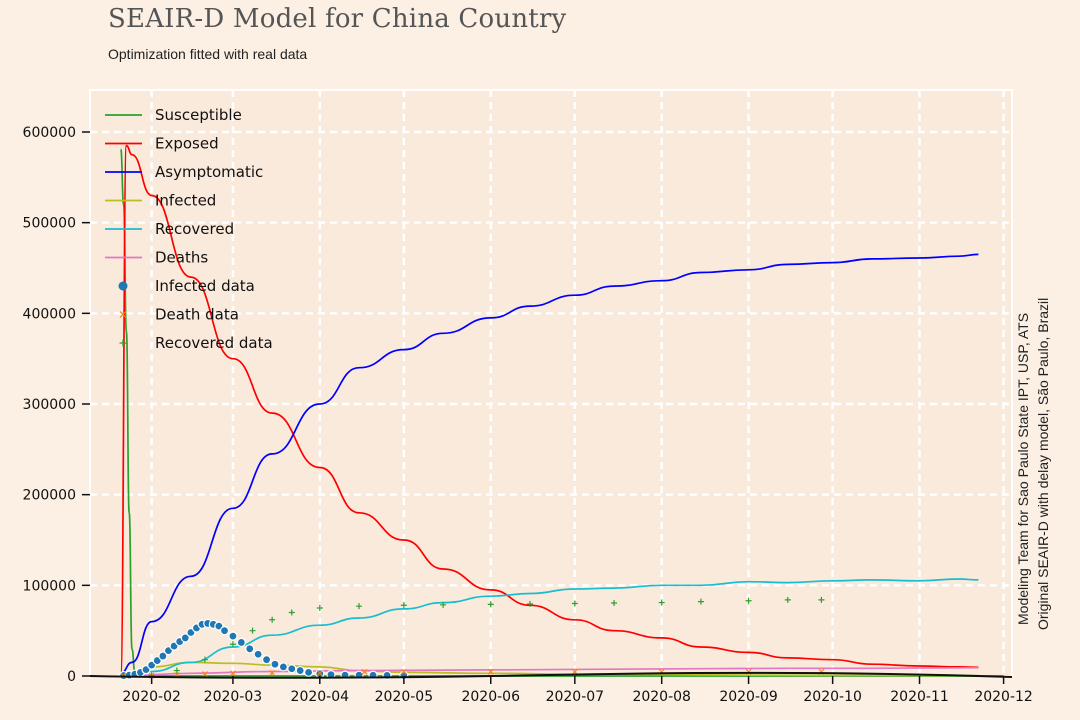 The width and height of the screenshot is (1080, 720). I want to click on y-tick-label: 400000, so click(49, 314).